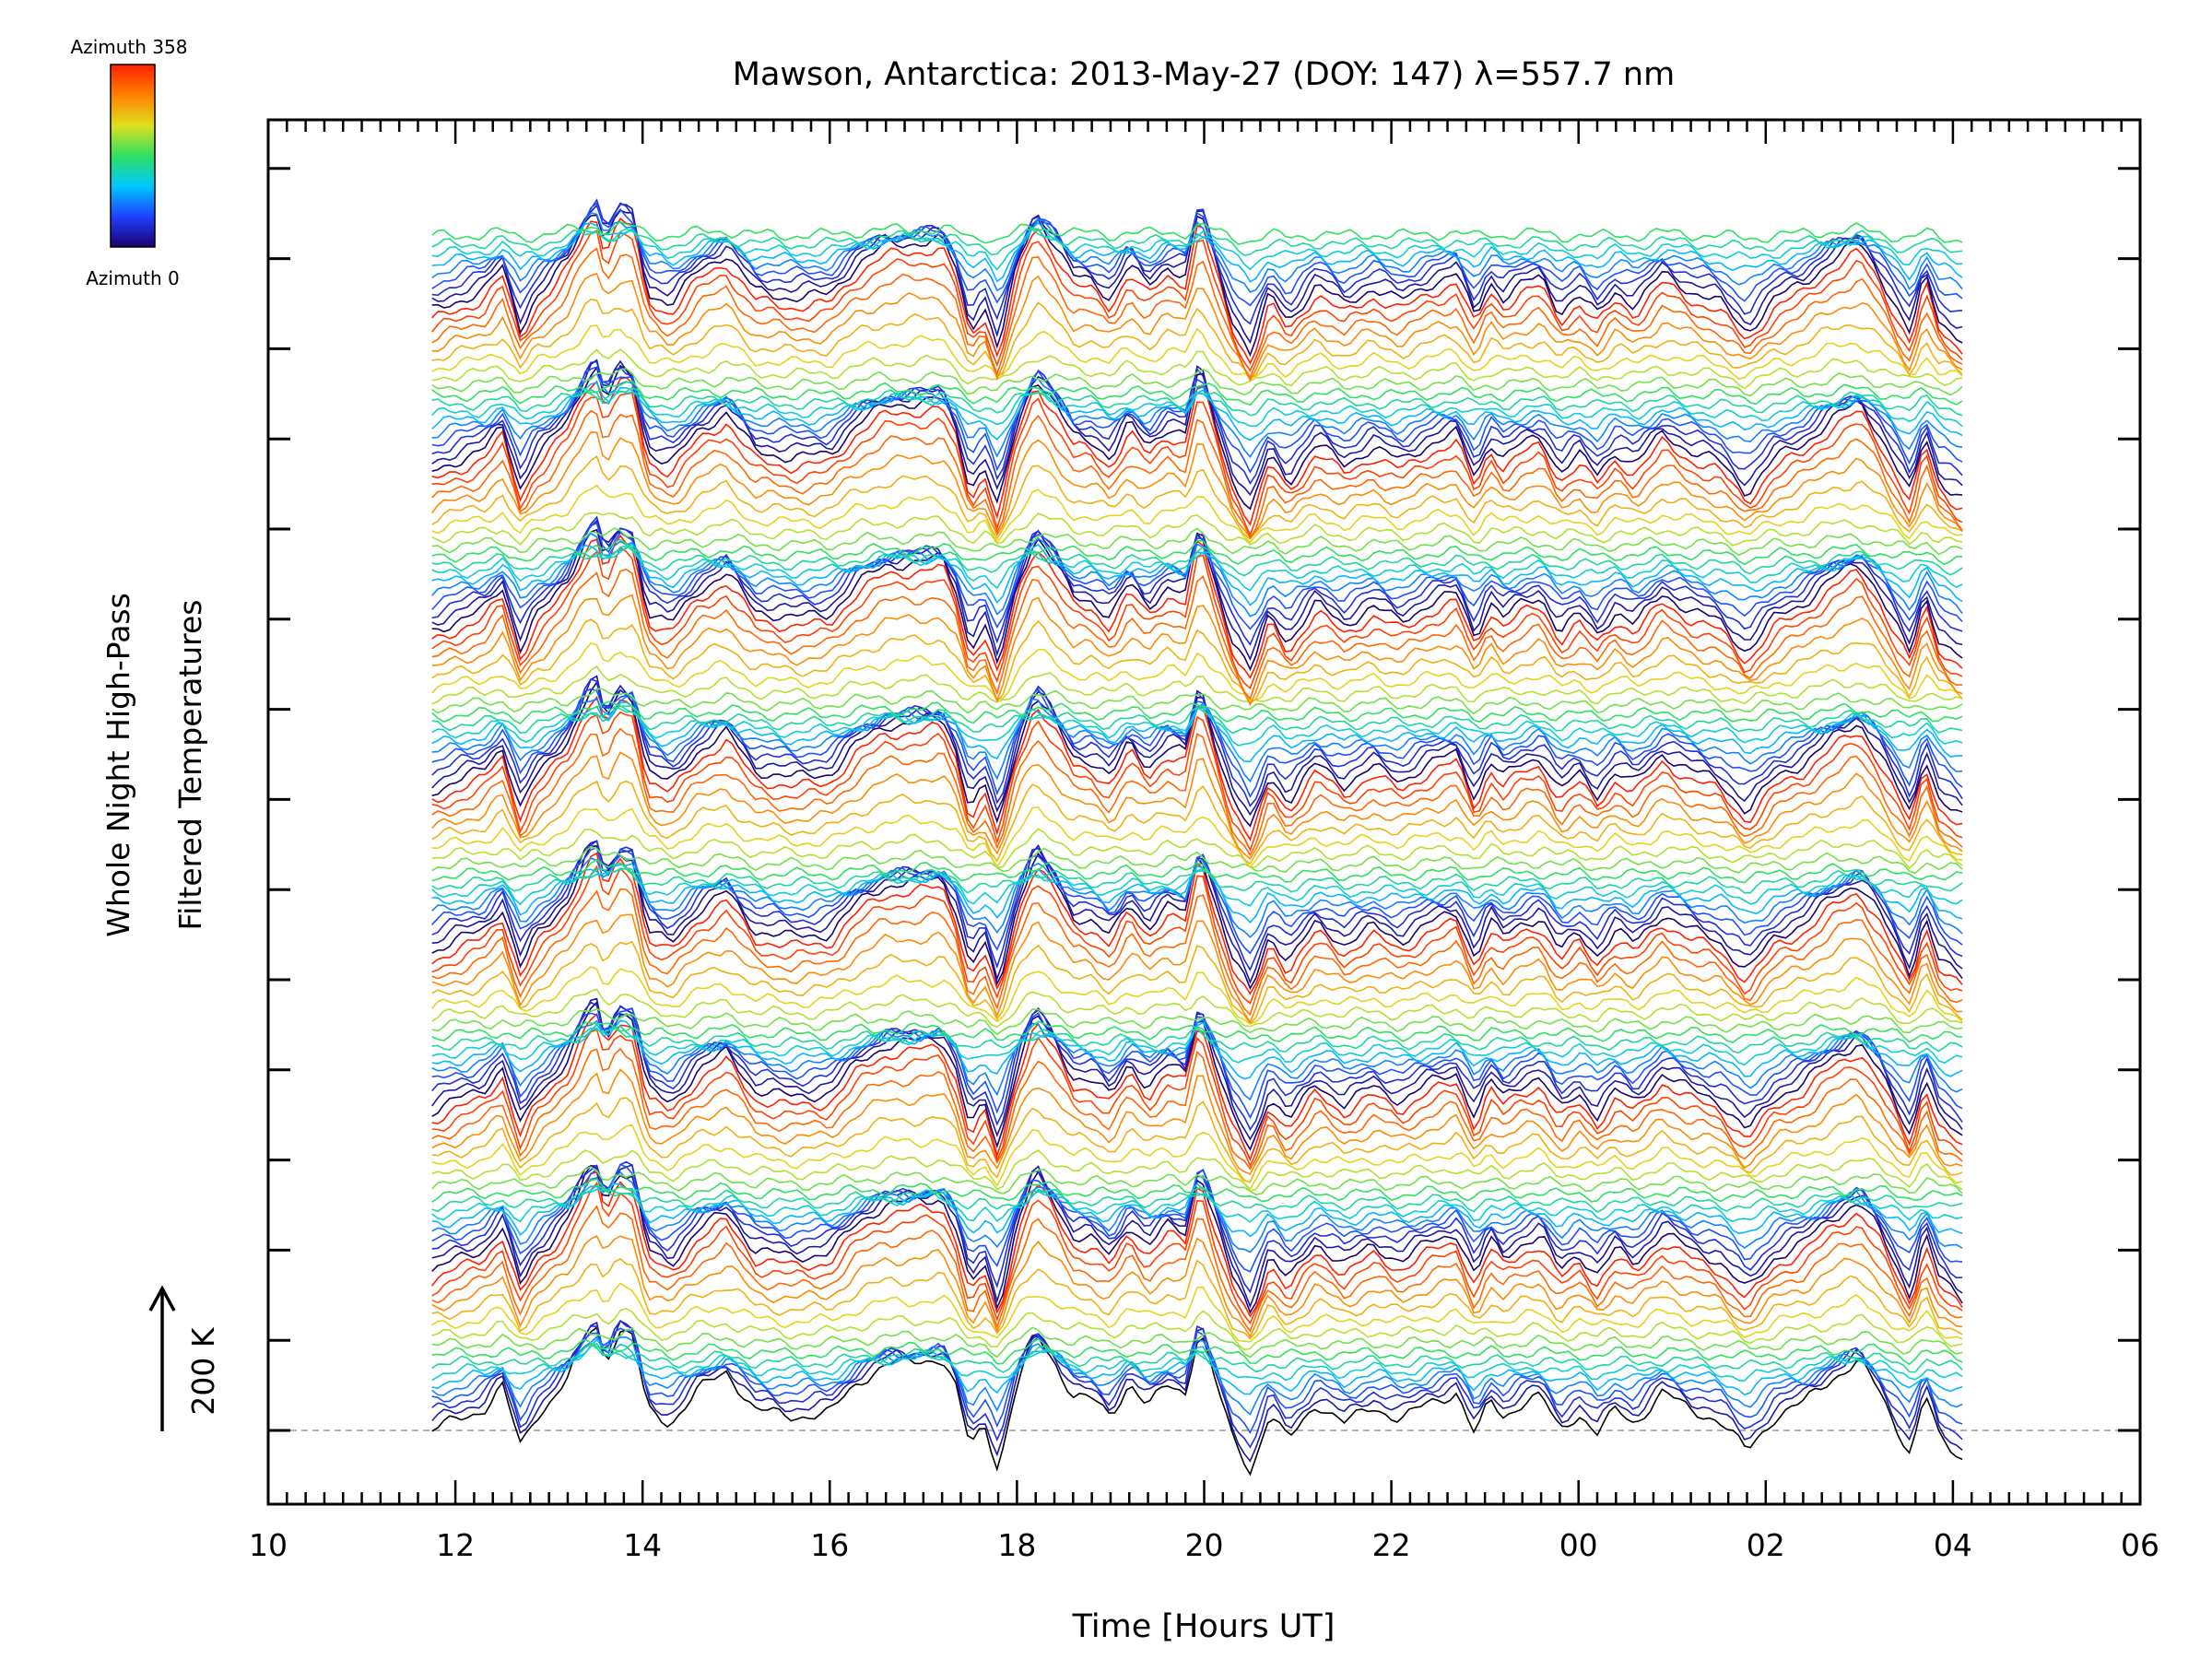 The image size is (2212, 1659). Describe the element at coordinates (642, 1545) in the screenshot. I see `x-tick-label: 14` at that location.